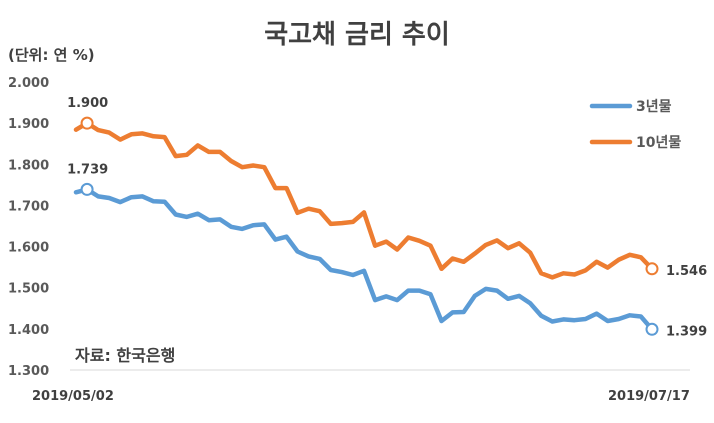 The image size is (714, 423). Describe the element at coordinates (125, 355) in the screenshot. I see `source-note: 자료: 한국은행` at that location.